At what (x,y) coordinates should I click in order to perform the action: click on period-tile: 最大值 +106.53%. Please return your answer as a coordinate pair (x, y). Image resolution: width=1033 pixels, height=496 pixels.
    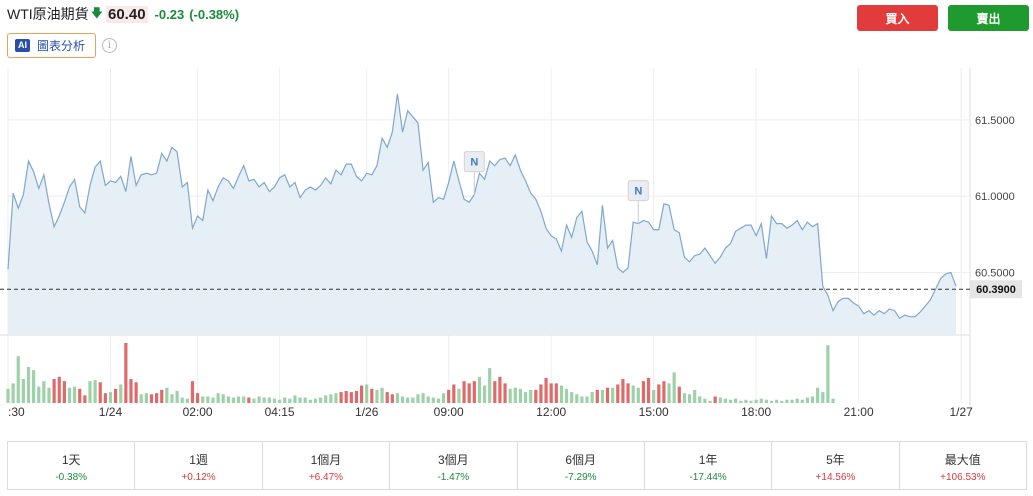
    Looking at the image, I should click on (963, 465).